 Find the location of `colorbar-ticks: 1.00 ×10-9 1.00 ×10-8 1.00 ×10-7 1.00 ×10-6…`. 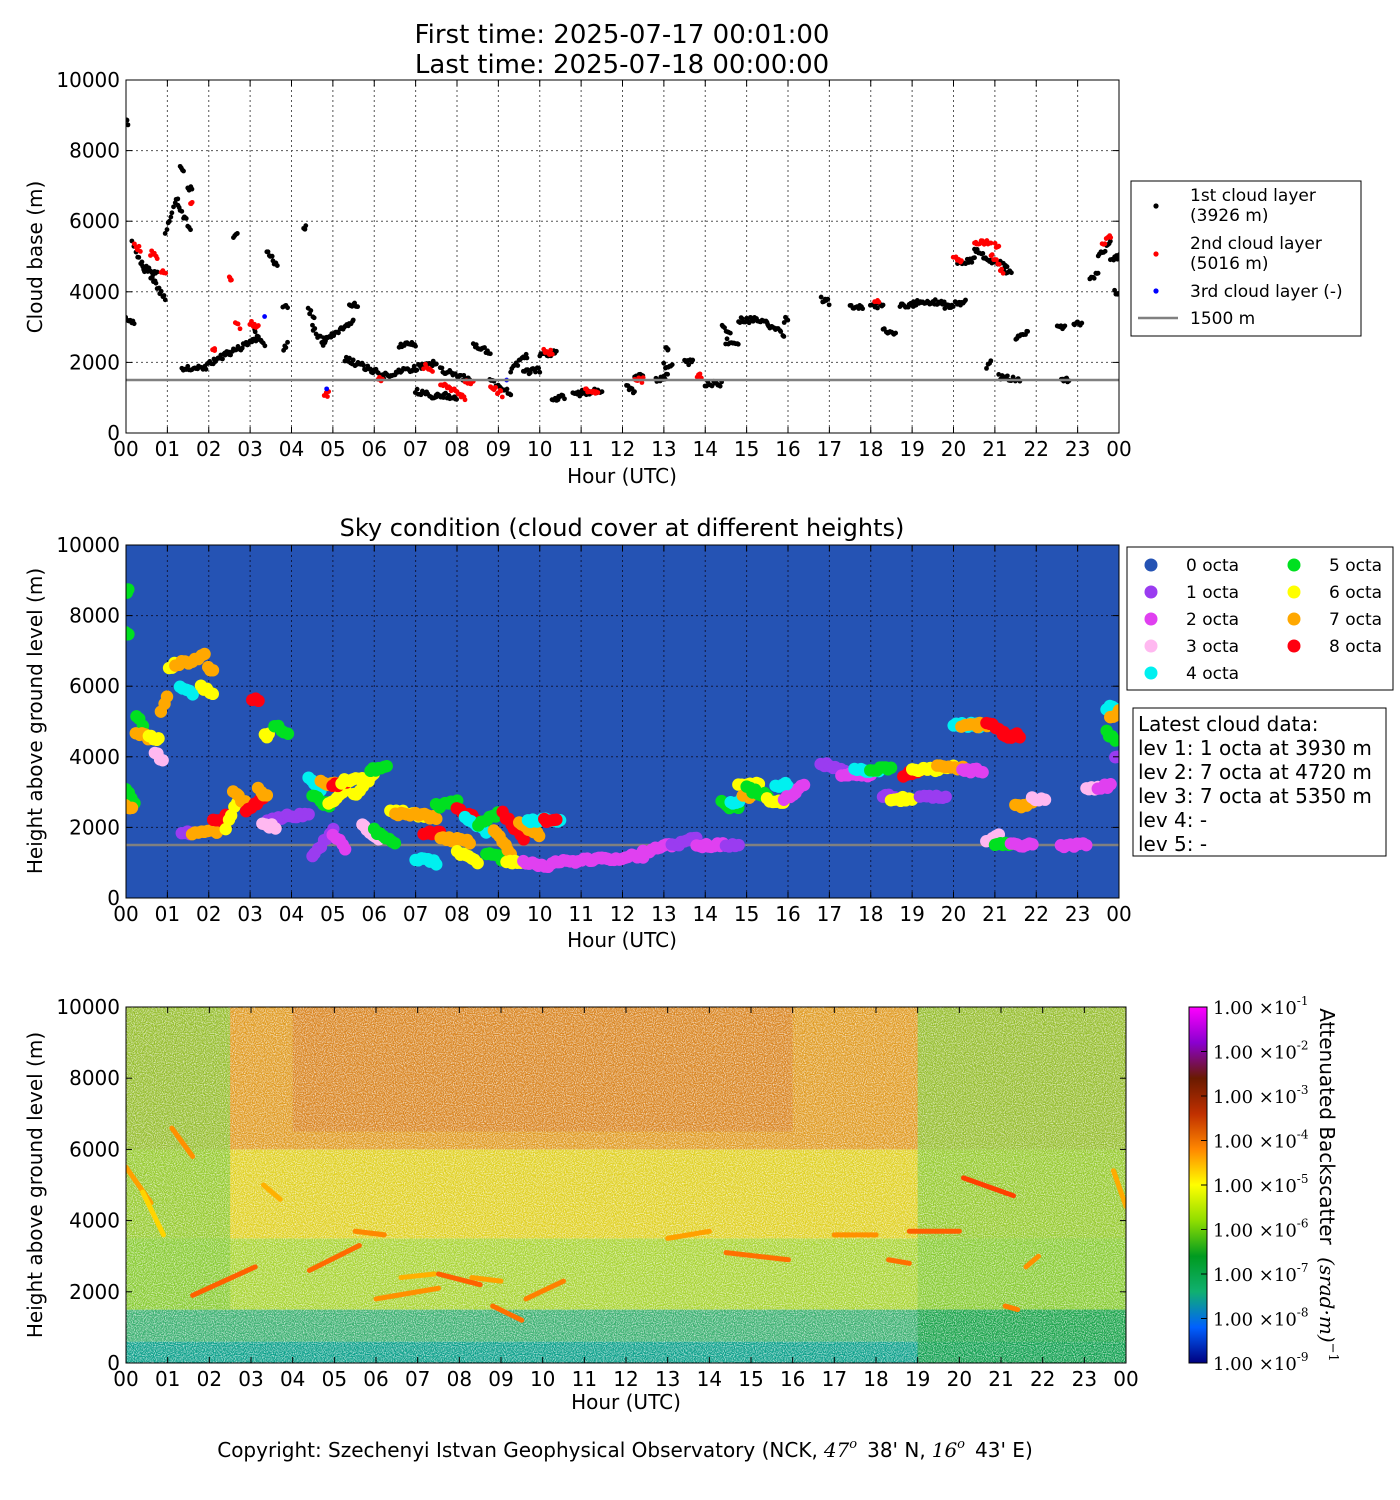

colorbar-ticks: 1.00 ×10-9 1.00 ×10-8 1.00 ×10-7 1.00 ×10-6… is located at coordinates (1255, 1184).